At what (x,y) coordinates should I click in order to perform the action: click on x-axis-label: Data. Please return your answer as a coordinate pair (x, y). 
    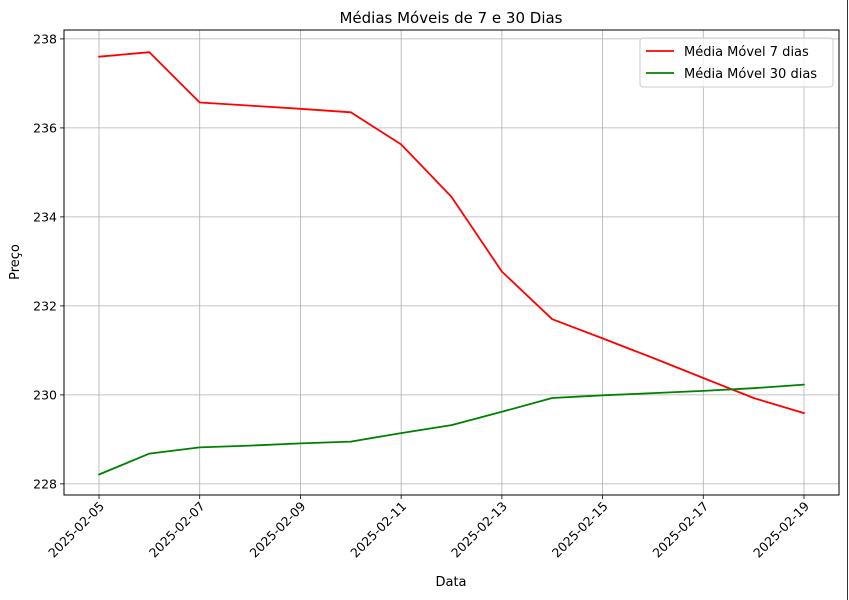
    Looking at the image, I should click on (450, 582).